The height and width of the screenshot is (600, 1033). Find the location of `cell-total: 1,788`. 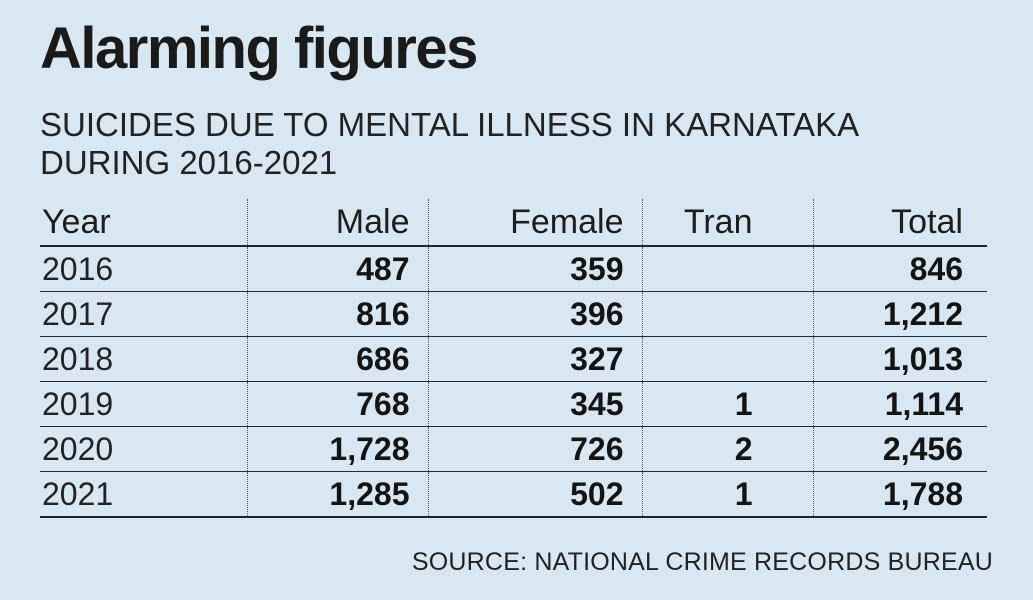

cell-total: 1,788 is located at coordinates (899, 494).